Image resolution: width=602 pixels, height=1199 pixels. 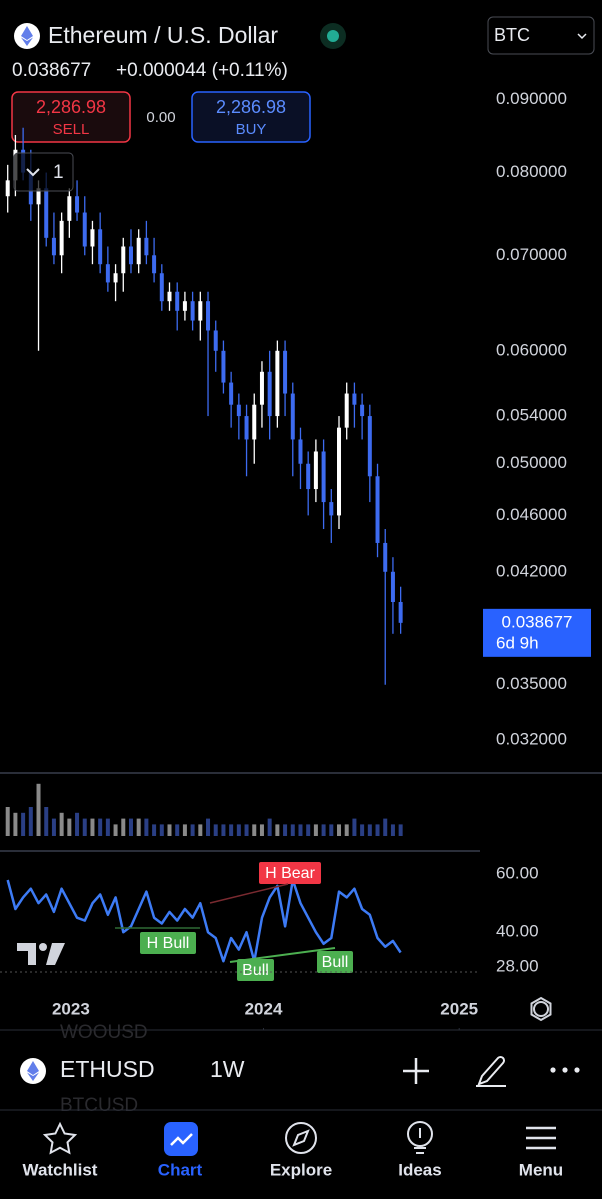 What do you see at coordinates (531, 462) in the screenshot?
I see `y-tick-label: 0.050000` at bounding box center [531, 462].